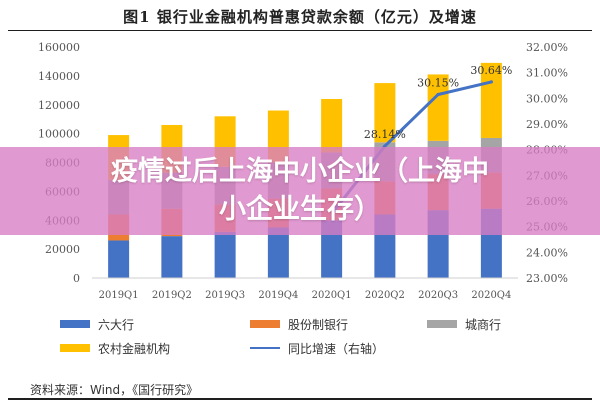  I want to click on x-tick-label: 2019Q1, so click(119, 295).